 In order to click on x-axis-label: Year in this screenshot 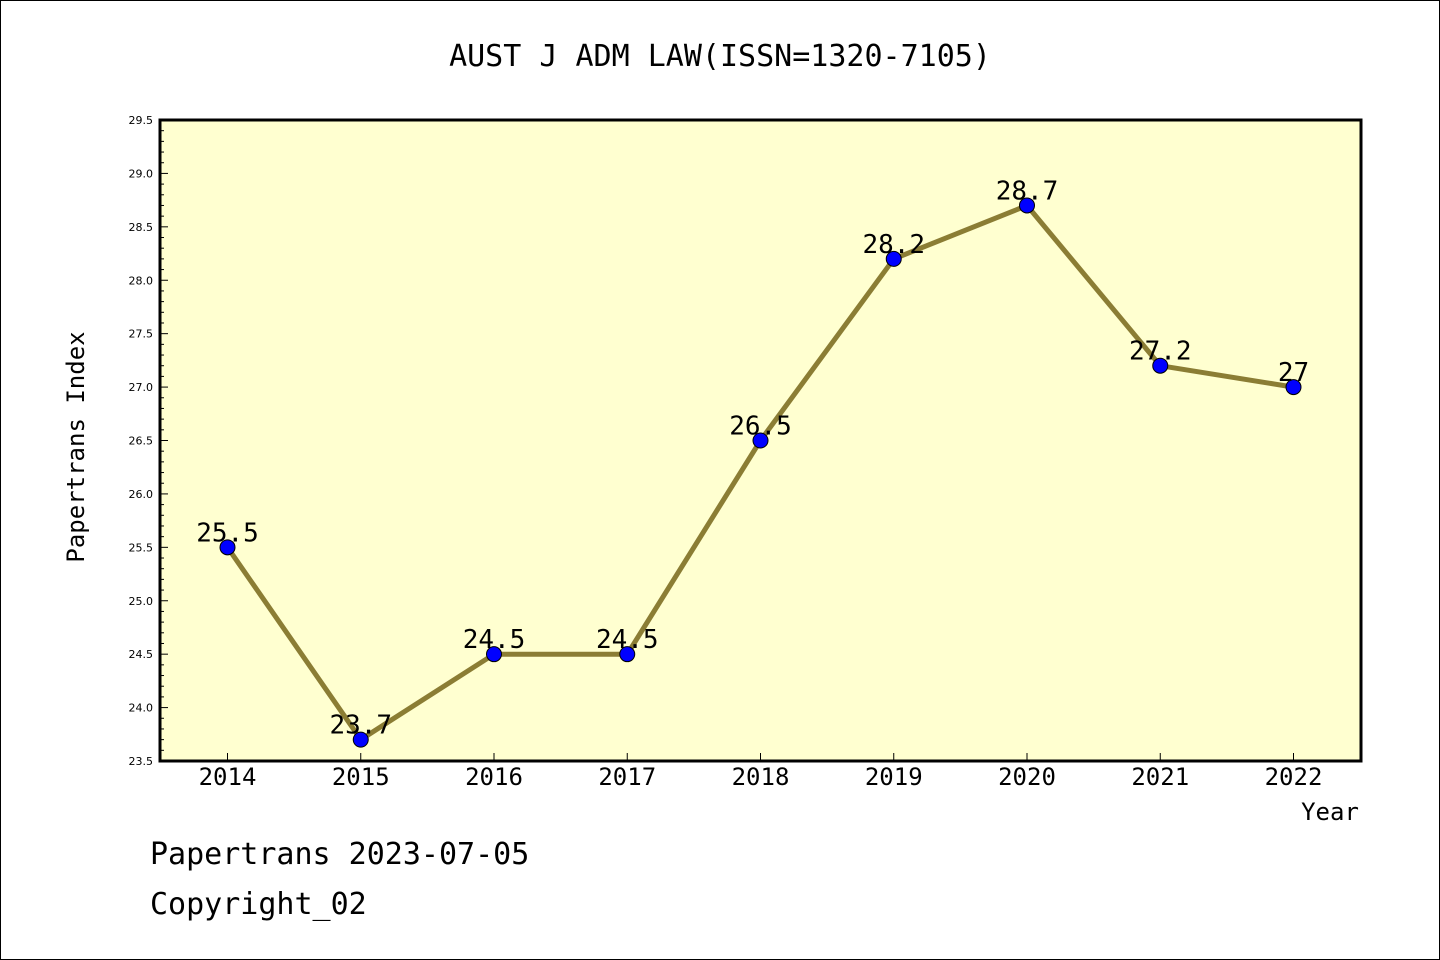, I will do `click(1330, 812)`.